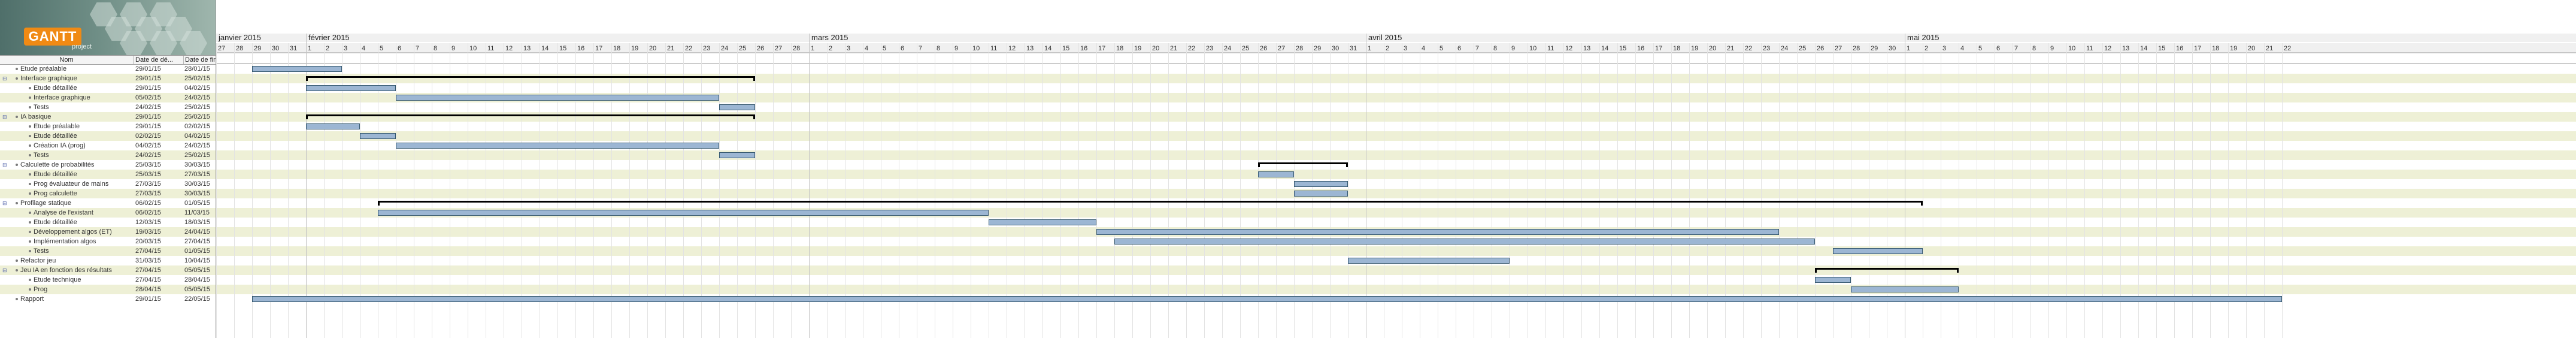 This screenshot has height=338, width=2576. What do you see at coordinates (956, 48) in the screenshot?
I see `day-label: 9` at bounding box center [956, 48].